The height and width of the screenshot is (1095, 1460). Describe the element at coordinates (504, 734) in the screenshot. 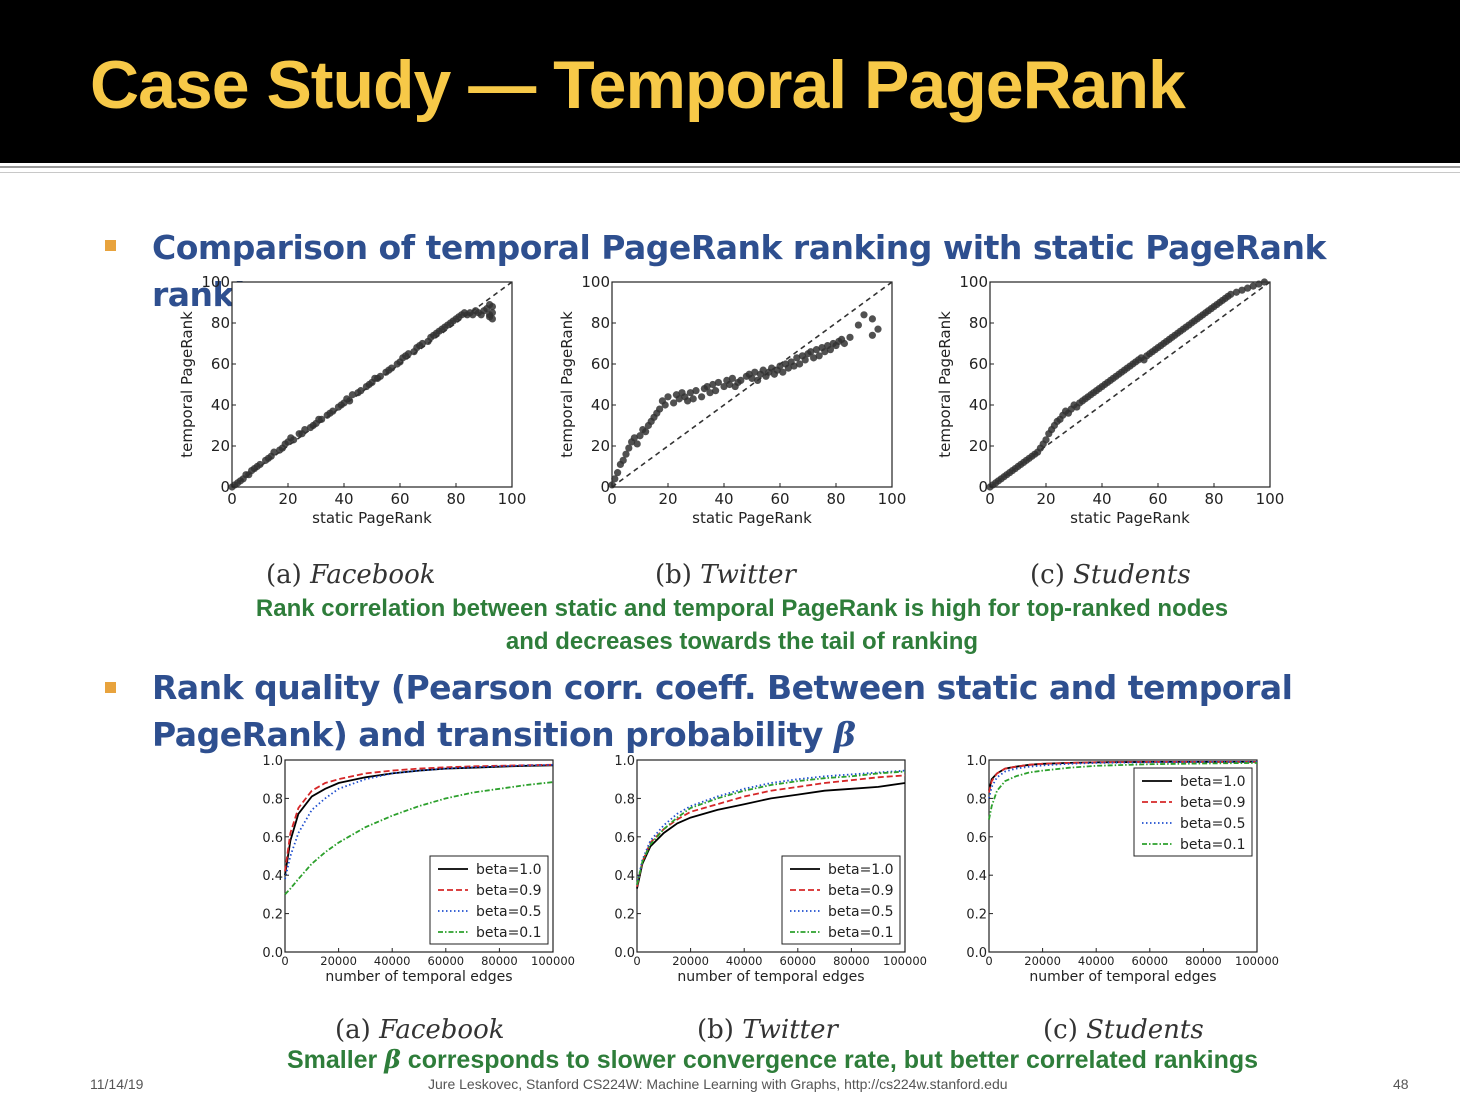

I see `bullet-2-text-line2: PageRank) and transition probability β` at that location.